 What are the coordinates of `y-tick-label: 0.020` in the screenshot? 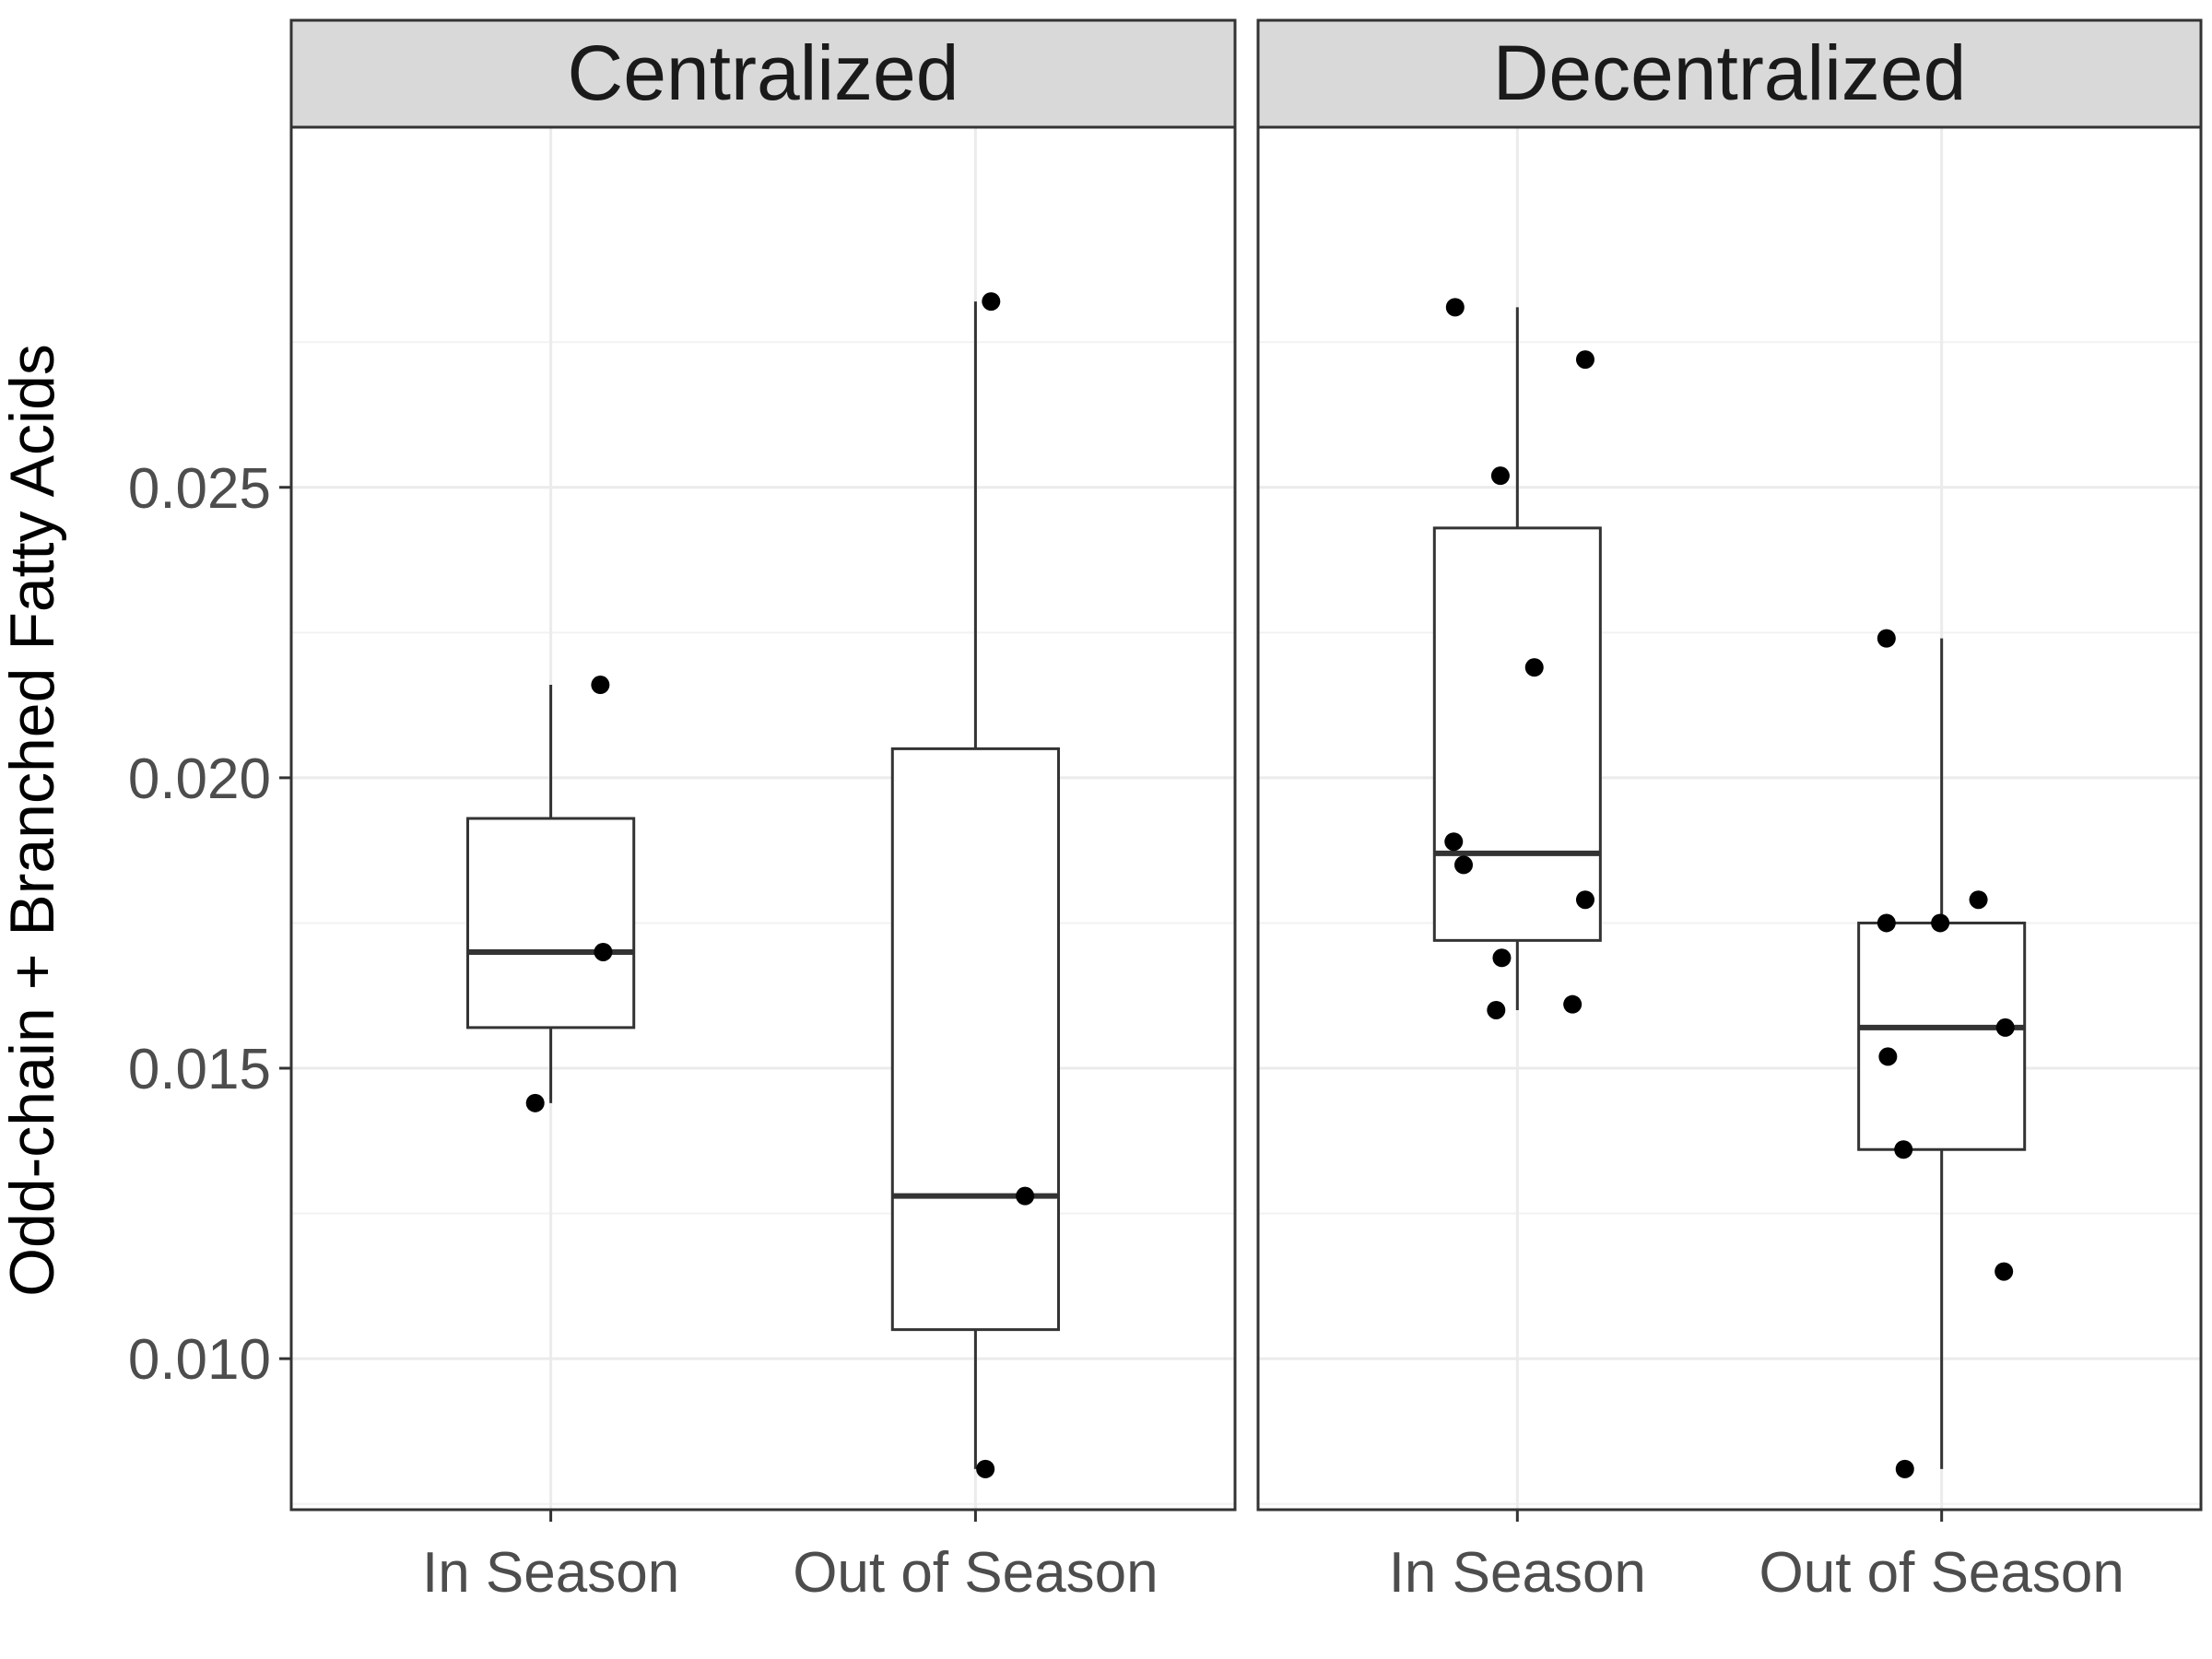 It's located at (199, 779).